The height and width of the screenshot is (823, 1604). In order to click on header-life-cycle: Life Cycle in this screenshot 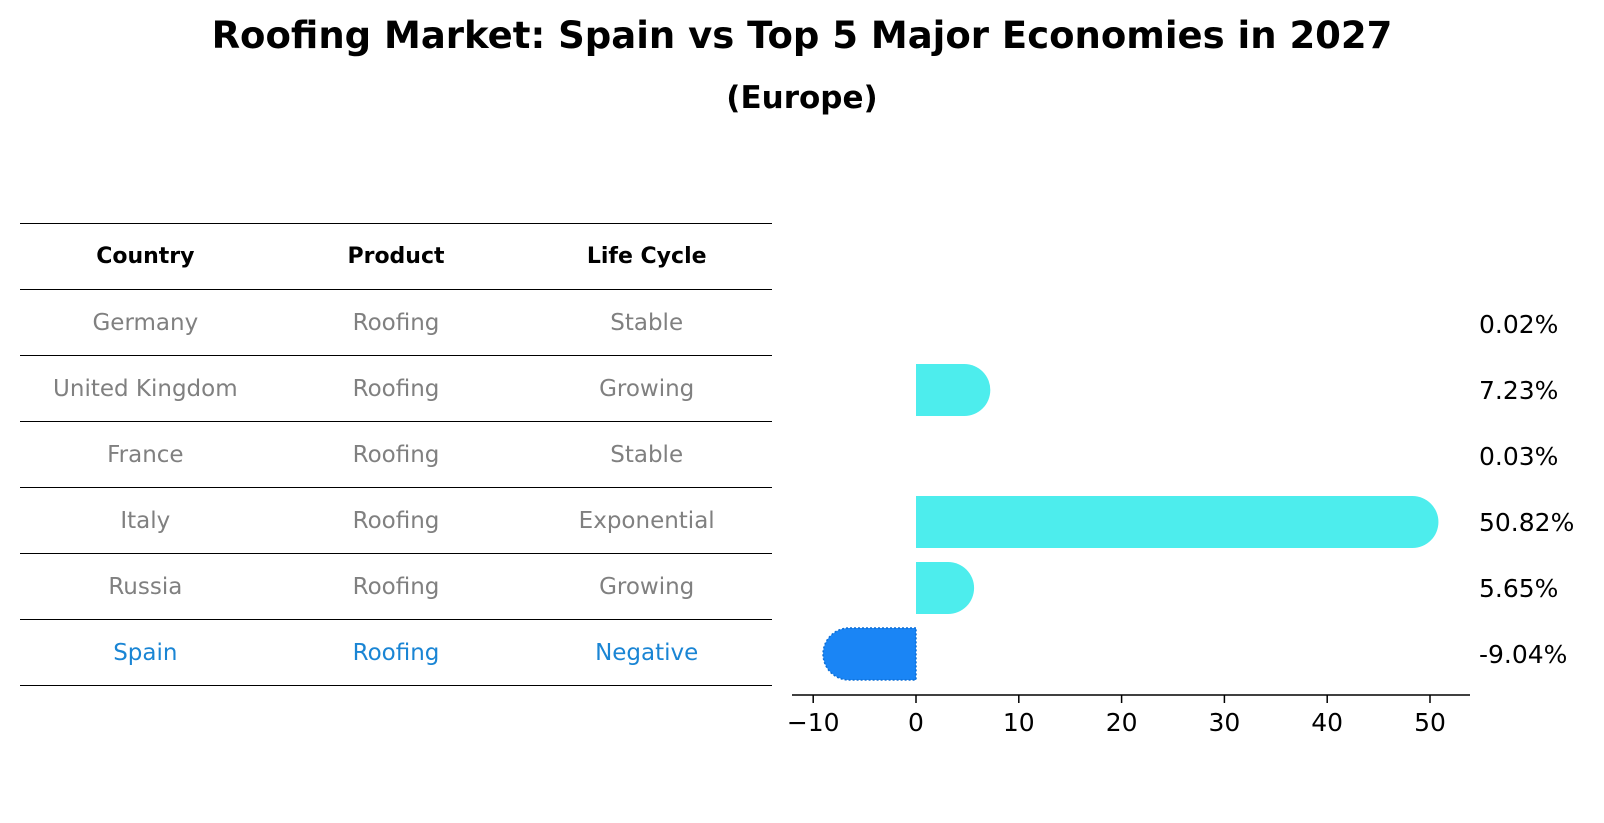, I will do `click(646, 256)`.